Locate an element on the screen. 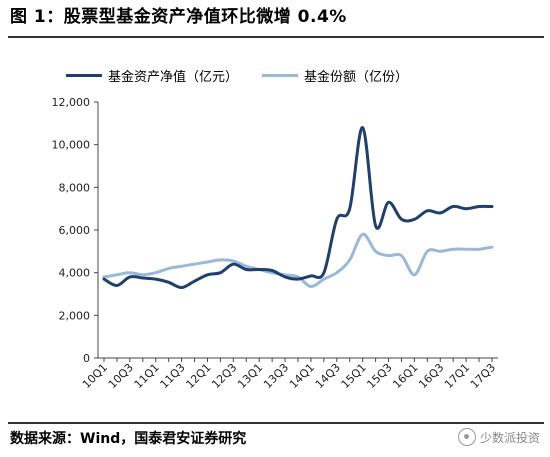 The image size is (550, 457). x-tick-label: 11Q3 is located at coordinates (173, 376).